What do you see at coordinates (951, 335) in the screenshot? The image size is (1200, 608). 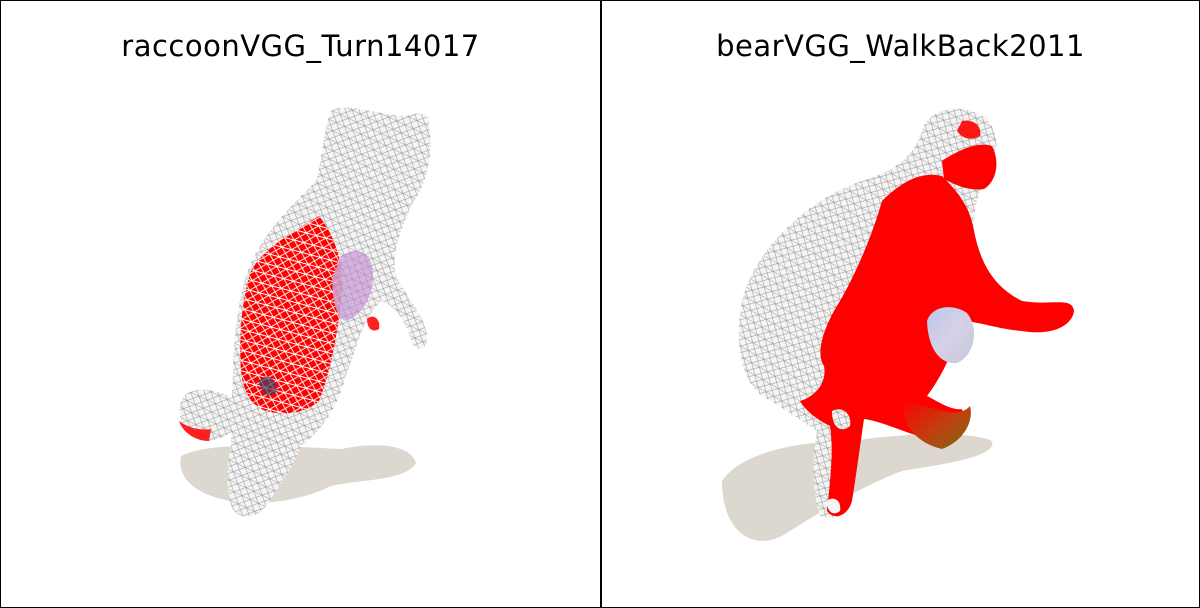 I see `belly-patch` at bounding box center [951, 335].